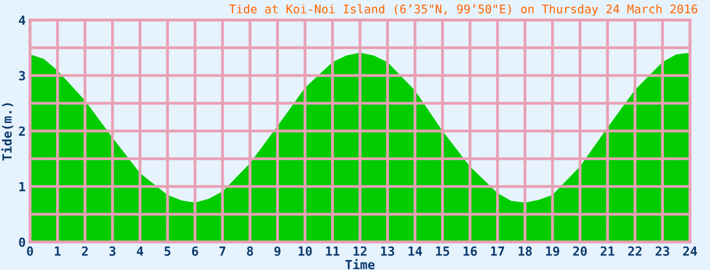 Image resolution: width=710 pixels, height=270 pixels. Describe the element at coordinates (387, 251) in the screenshot. I see `x-tick-label: 13` at that location.